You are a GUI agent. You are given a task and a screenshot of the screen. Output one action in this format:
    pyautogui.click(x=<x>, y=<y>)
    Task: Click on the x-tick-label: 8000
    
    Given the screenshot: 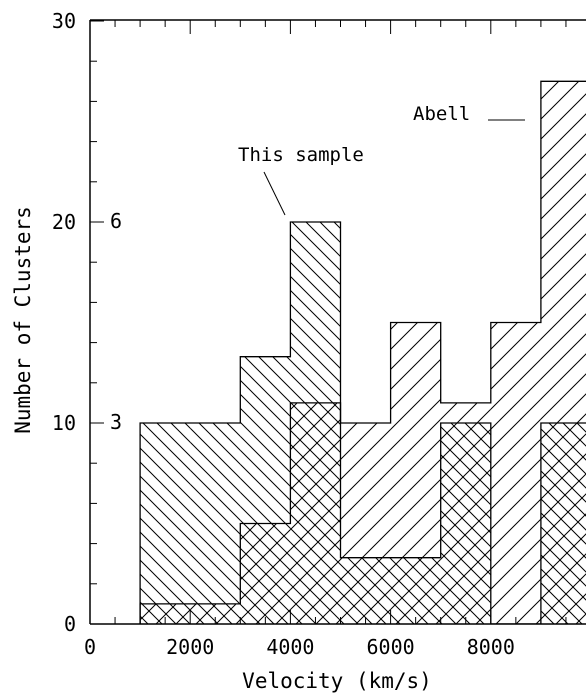 What is the action you would take?
    pyautogui.click(x=491, y=647)
    